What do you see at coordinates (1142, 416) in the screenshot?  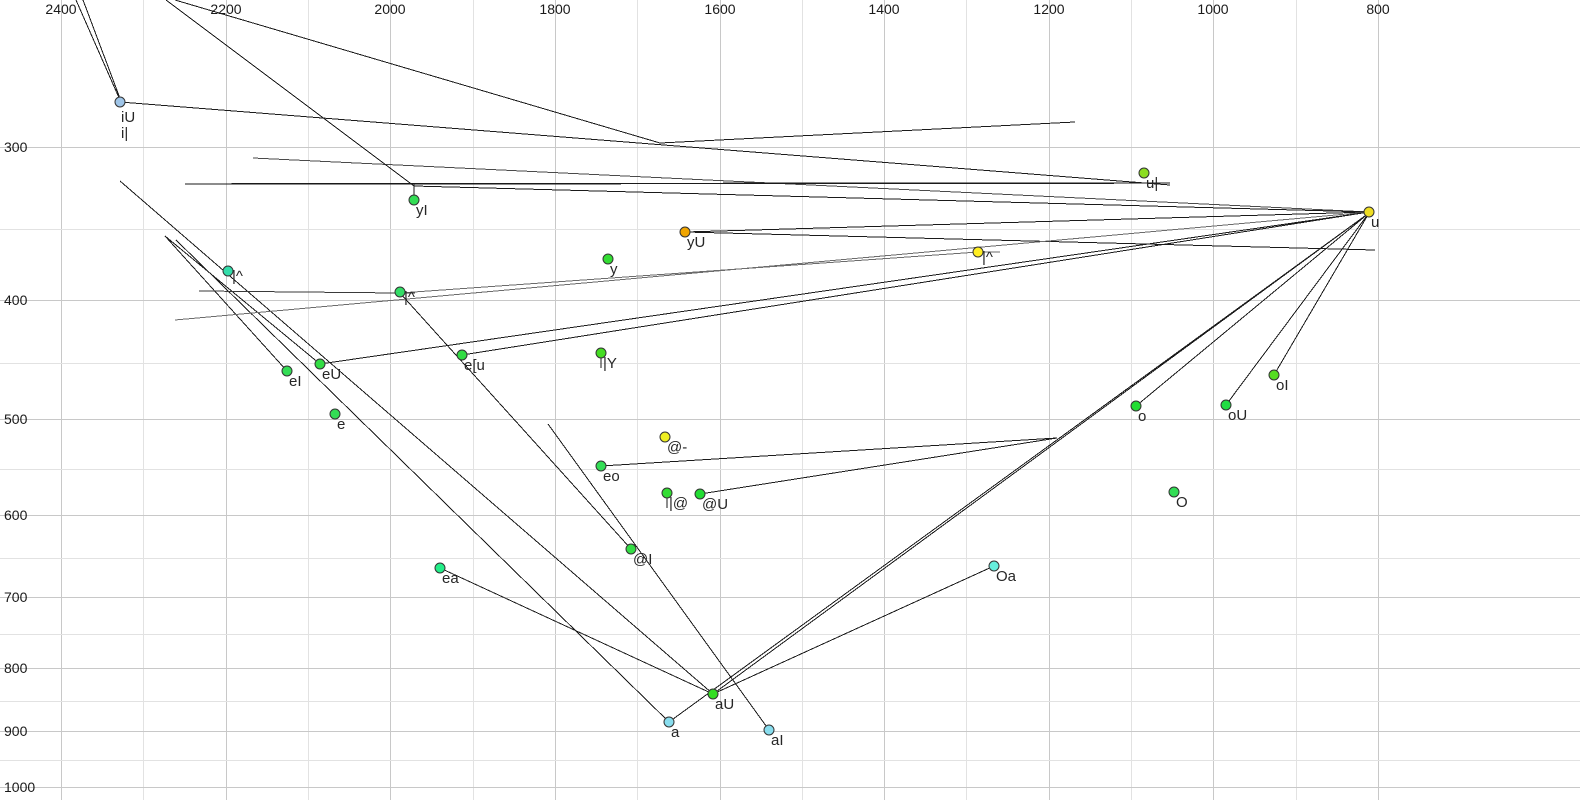 I see `datapoint-label: o` at bounding box center [1142, 416].